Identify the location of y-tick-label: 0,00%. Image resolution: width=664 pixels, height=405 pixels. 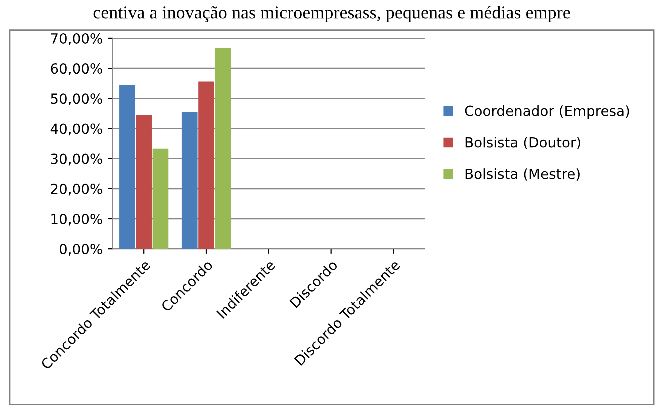
(81, 250).